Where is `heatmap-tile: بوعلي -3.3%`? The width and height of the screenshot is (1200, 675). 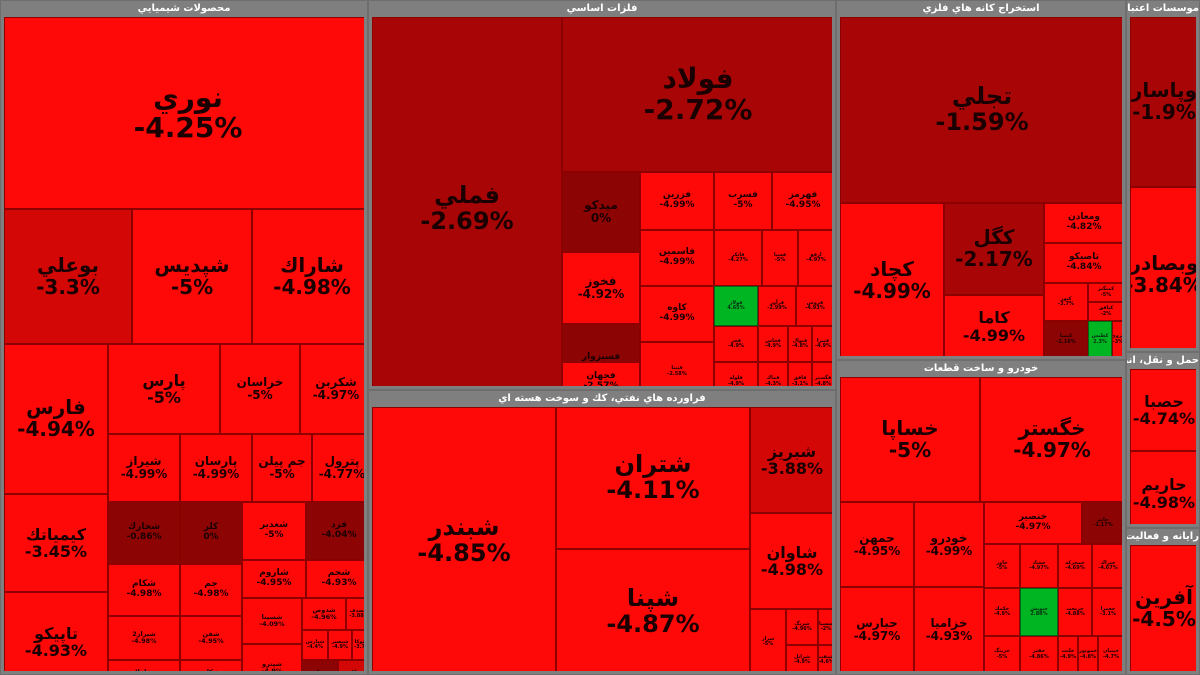 heatmap-tile: بوعلي -3.3% is located at coordinates (68, 276).